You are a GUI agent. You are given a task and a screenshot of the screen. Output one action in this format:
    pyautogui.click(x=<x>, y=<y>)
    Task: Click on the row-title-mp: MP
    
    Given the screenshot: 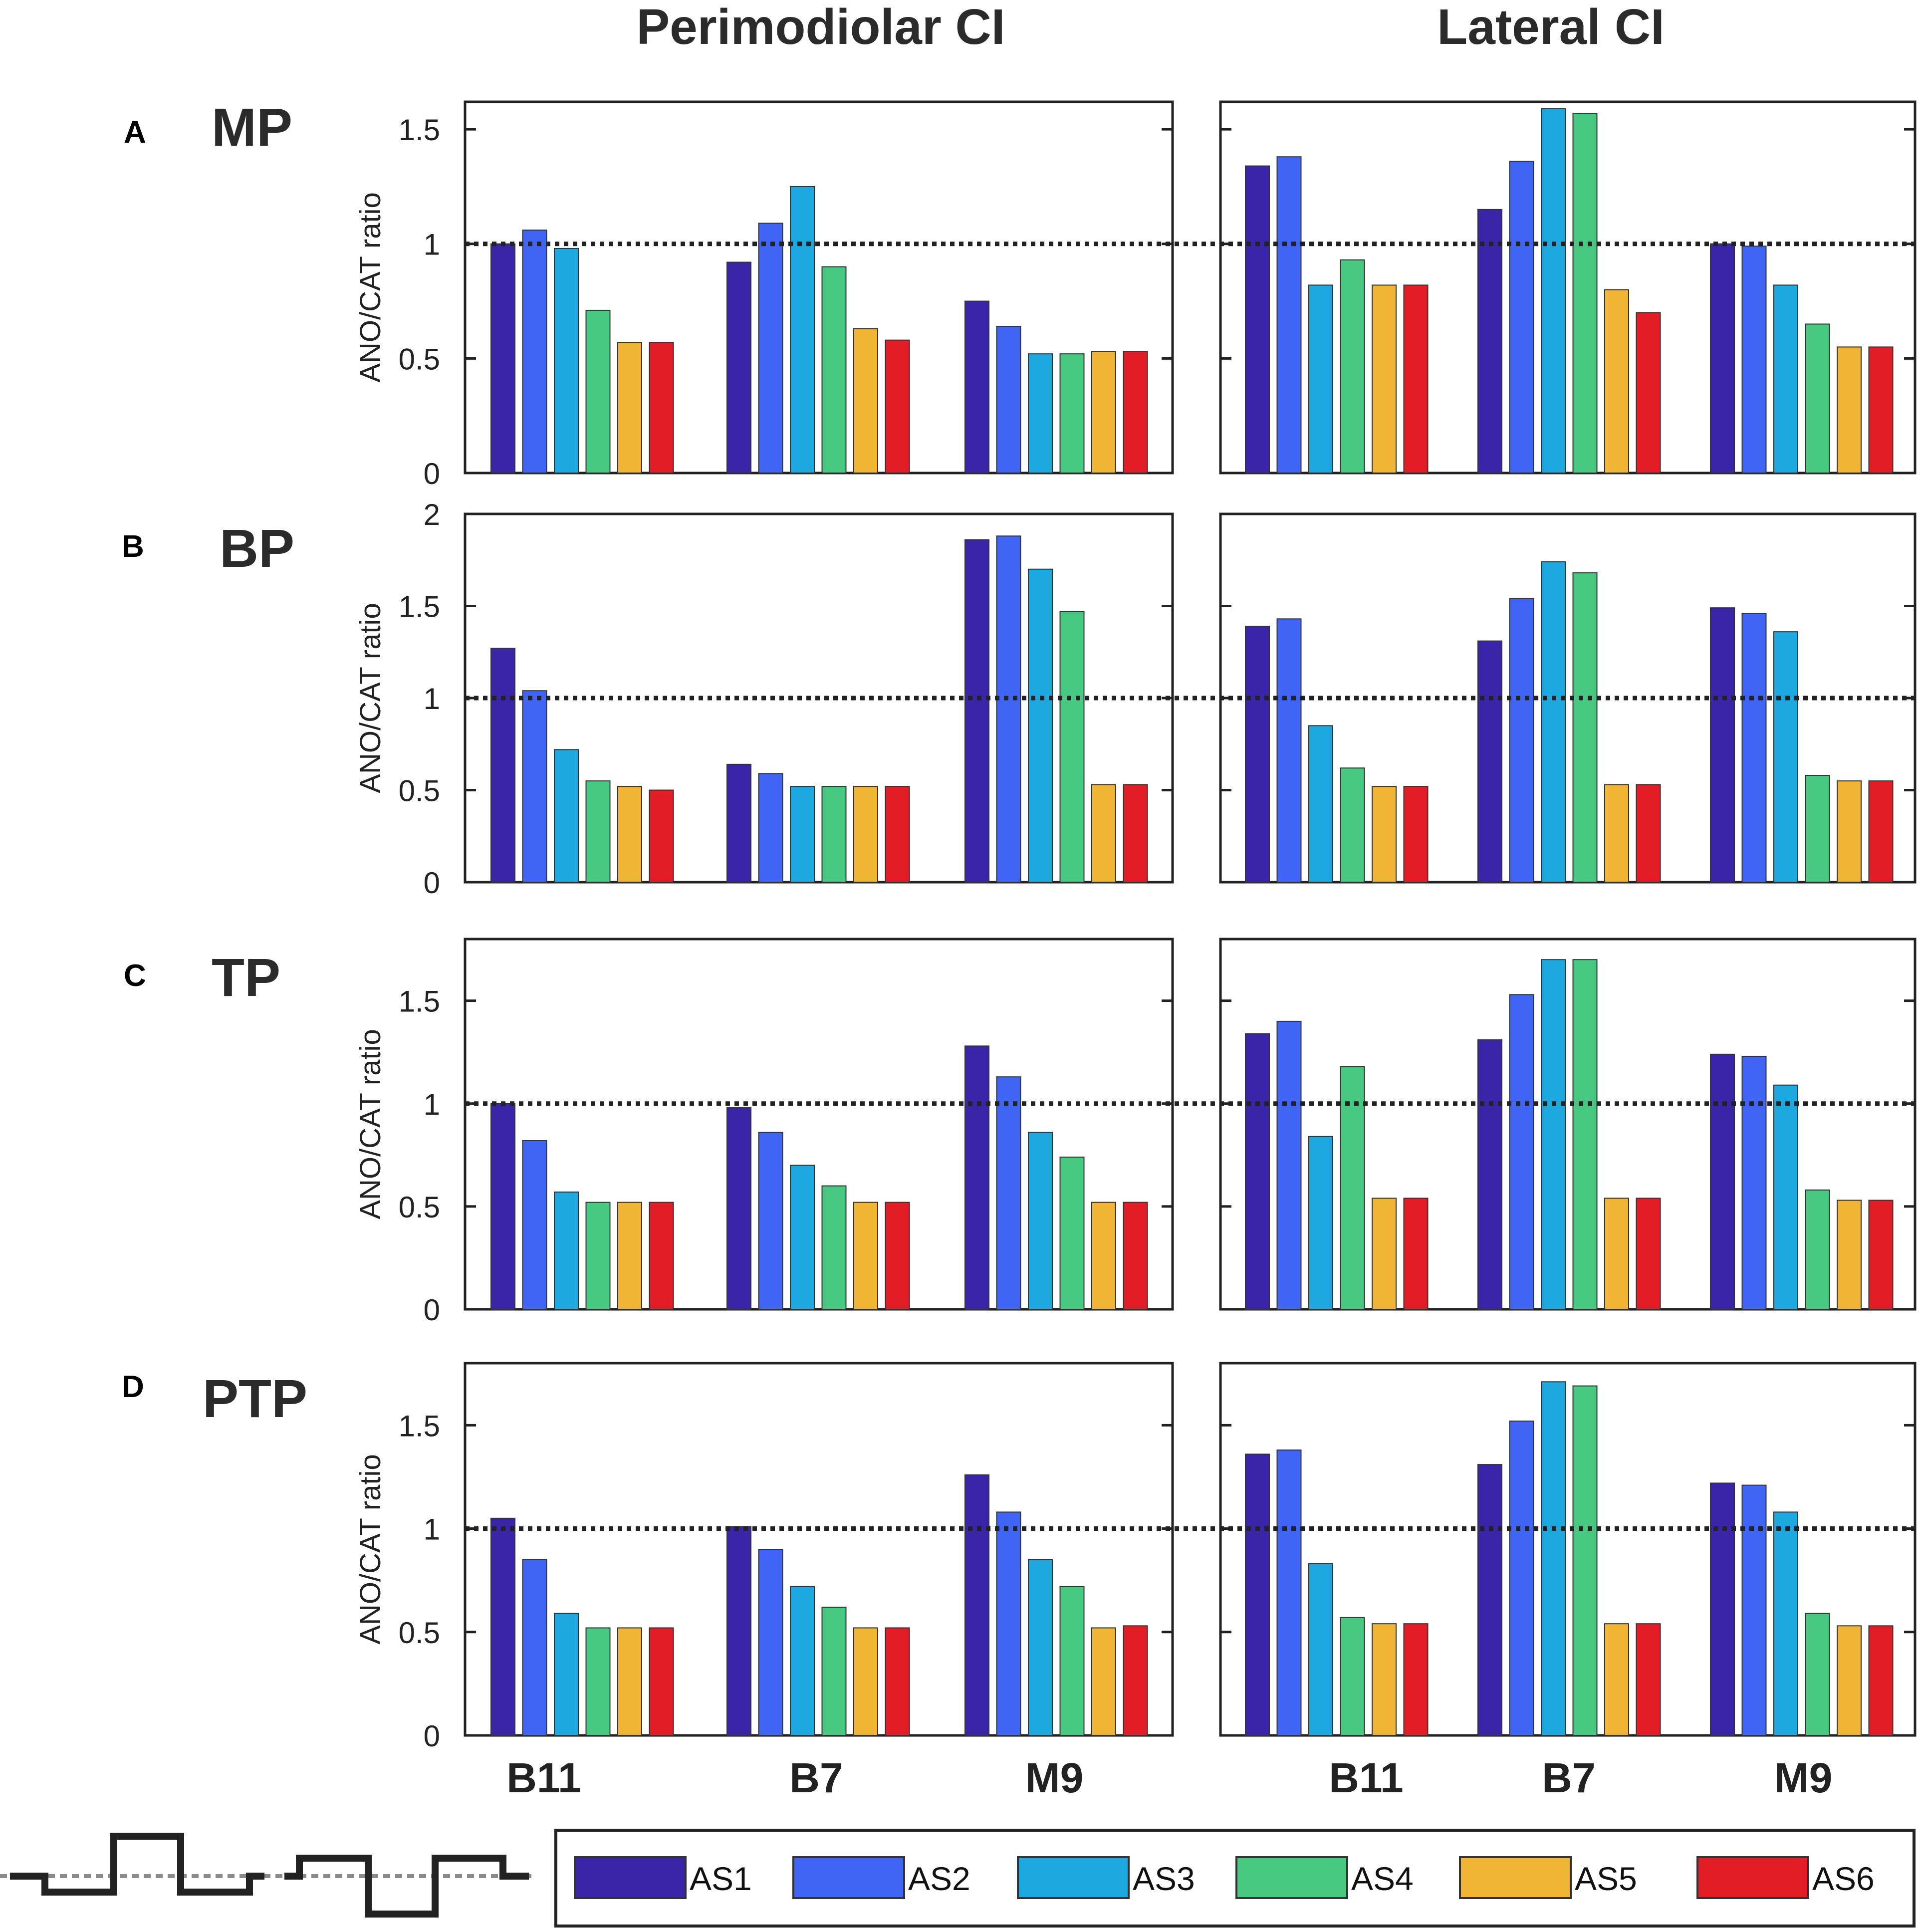 What is the action you would take?
    pyautogui.click(x=252, y=127)
    